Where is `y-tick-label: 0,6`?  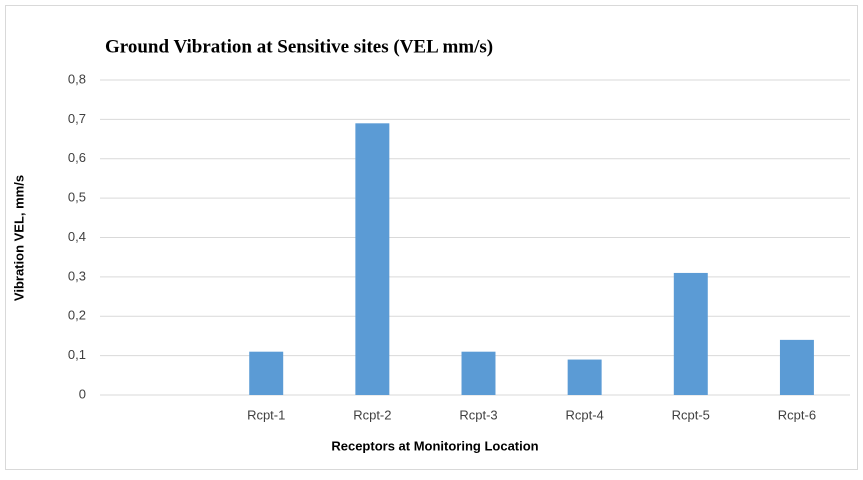
y-tick-label: 0,6 is located at coordinates (77, 157).